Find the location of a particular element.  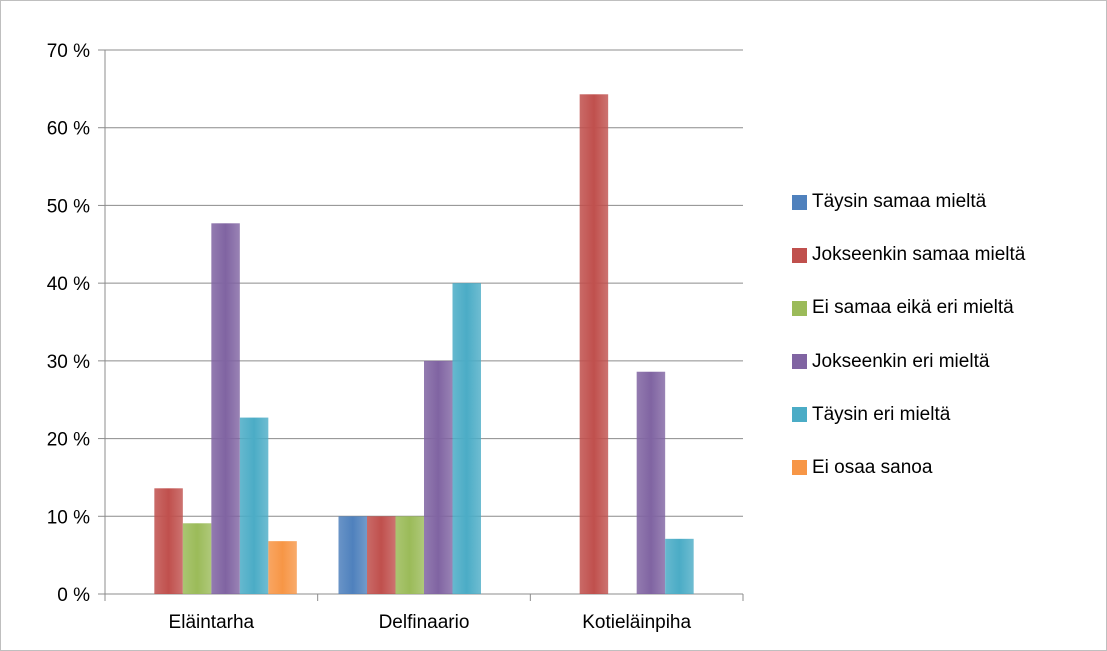

legend-item: Jokseenkin eri mieltä is located at coordinates (908, 362).